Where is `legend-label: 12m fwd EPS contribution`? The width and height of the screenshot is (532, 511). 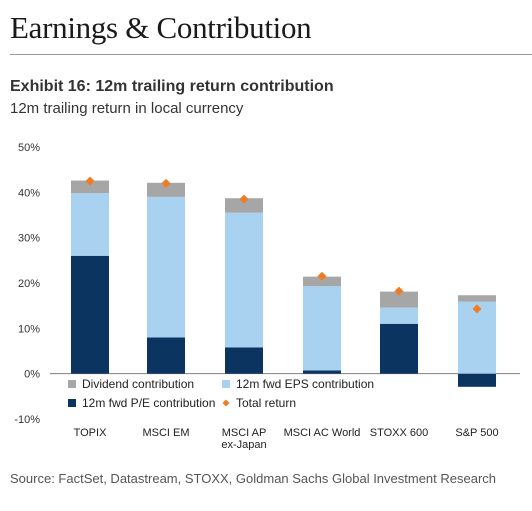
legend-label: 12m fwd EPS contribution is located at coordinates (305, 384).